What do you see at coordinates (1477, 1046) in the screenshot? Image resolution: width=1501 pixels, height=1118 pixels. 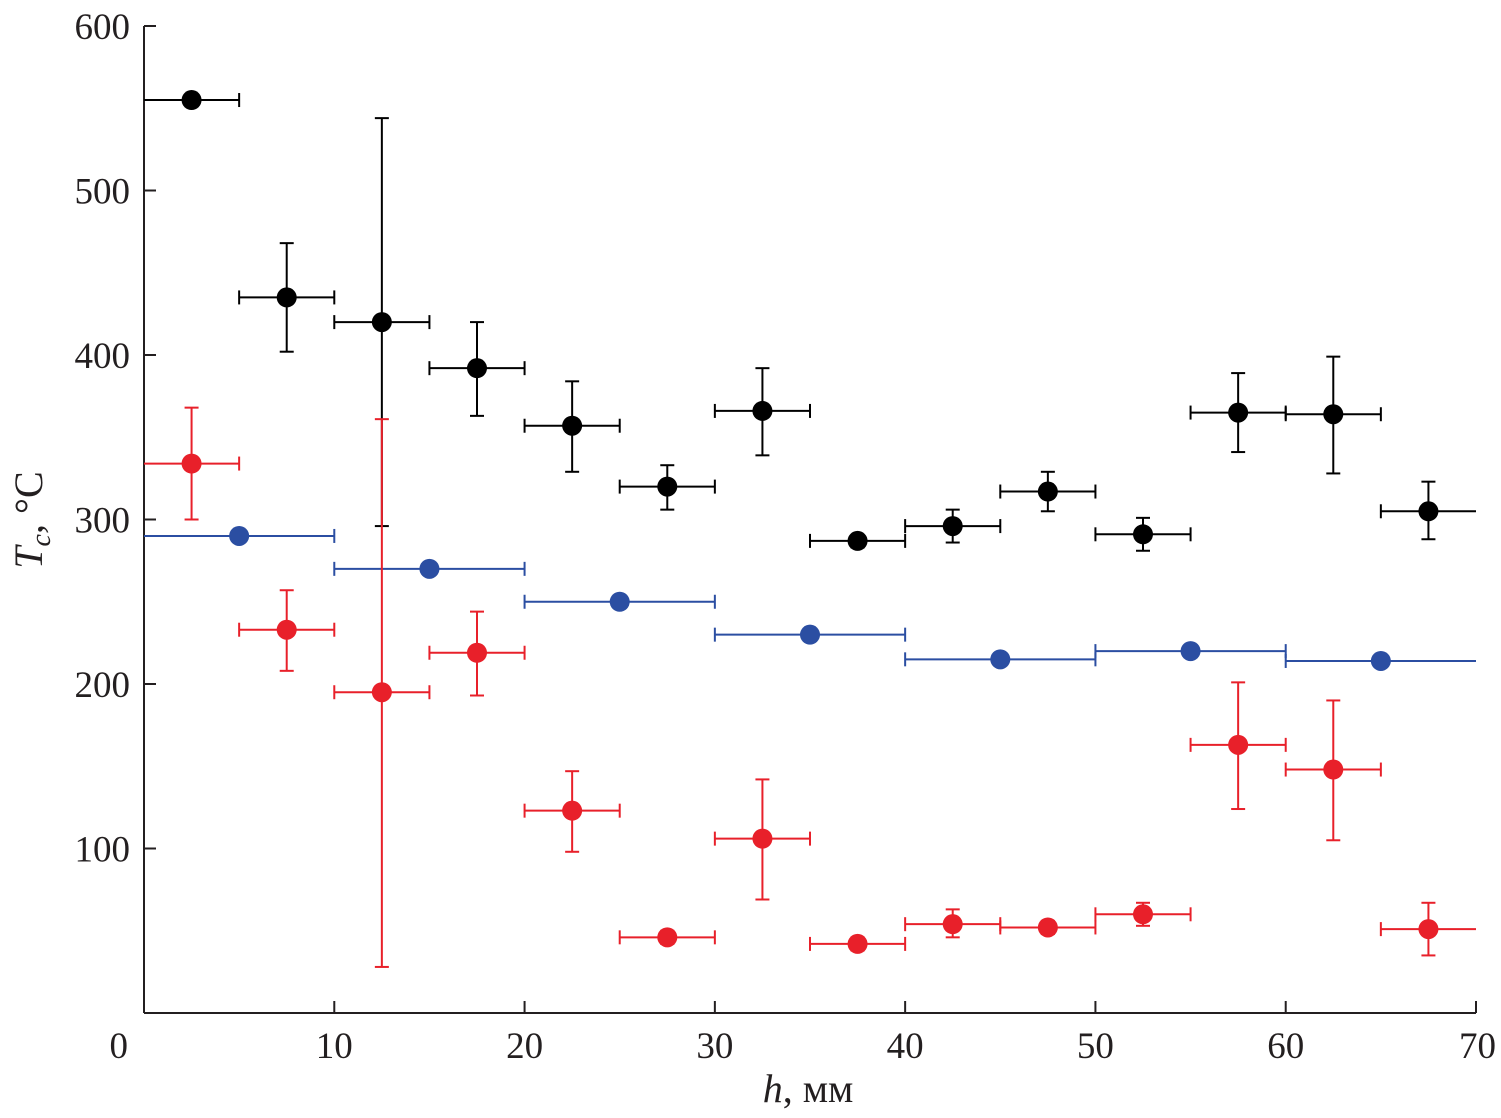 I see `x-tick-label: 70` at bounding box center [1477, 1046].